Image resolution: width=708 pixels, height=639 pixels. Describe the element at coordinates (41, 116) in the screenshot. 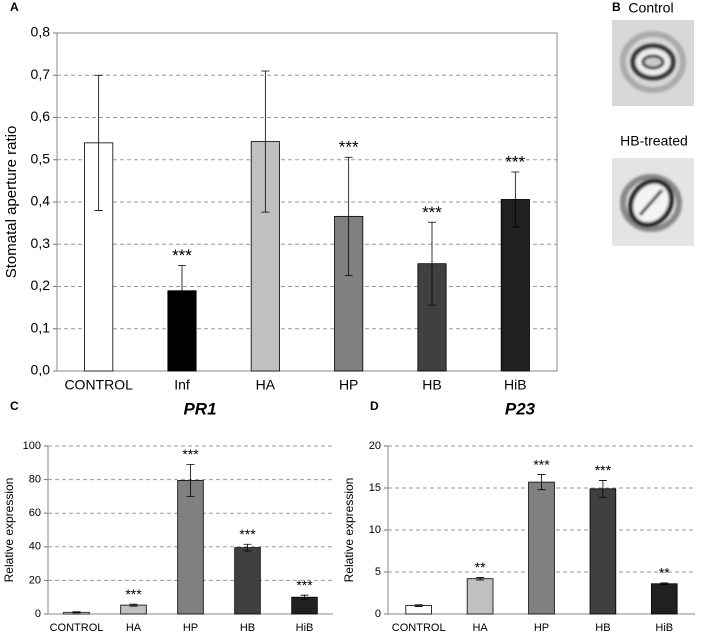

I see `y-tick-label: 0,6` at that location.